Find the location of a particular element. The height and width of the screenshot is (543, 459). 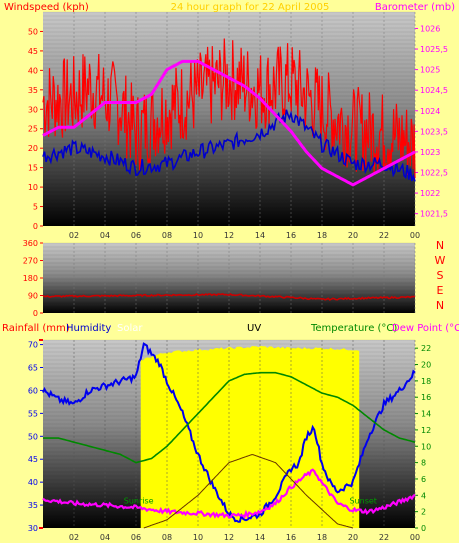

y2-tick-label: 1023,5 is located at coordinates (434, 131).